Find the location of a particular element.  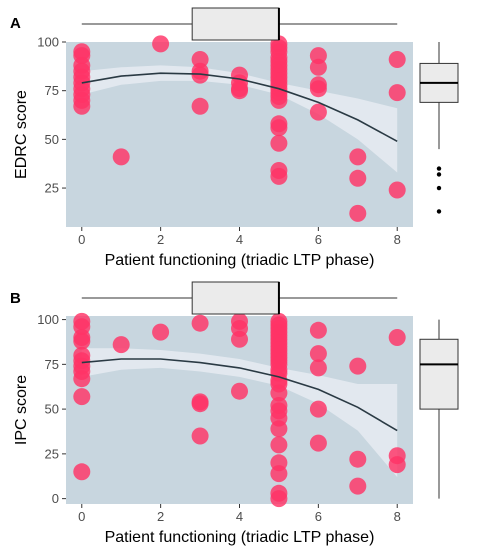

panel-letter: B is located at coordinates (15, 298).